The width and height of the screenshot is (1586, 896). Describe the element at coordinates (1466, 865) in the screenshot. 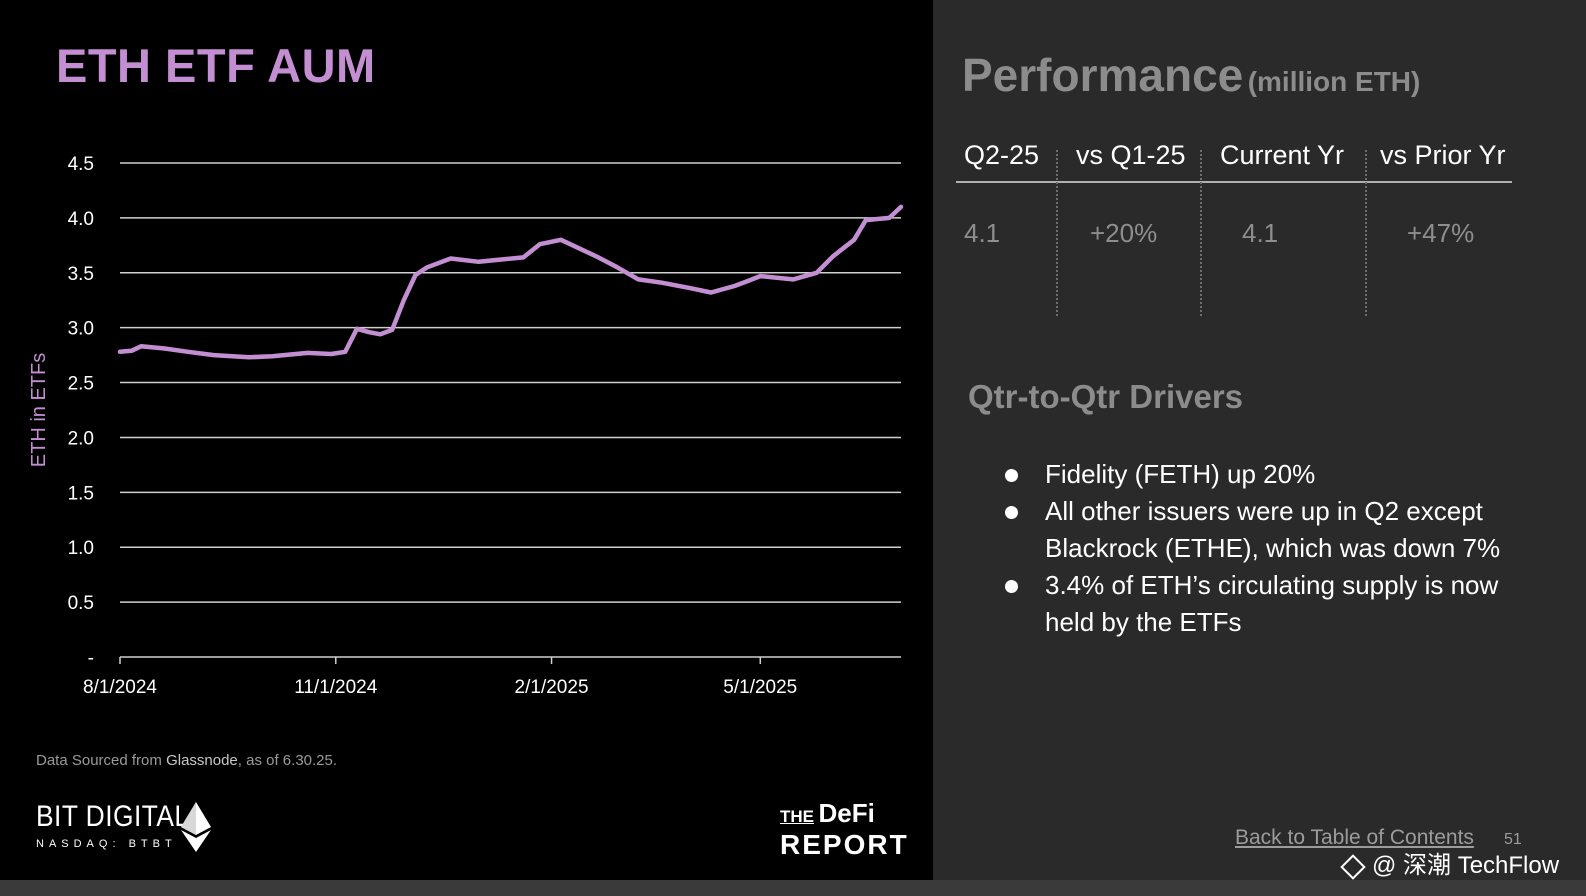

I see `watermark-text: @ 深潮 TechFlow` at that location.